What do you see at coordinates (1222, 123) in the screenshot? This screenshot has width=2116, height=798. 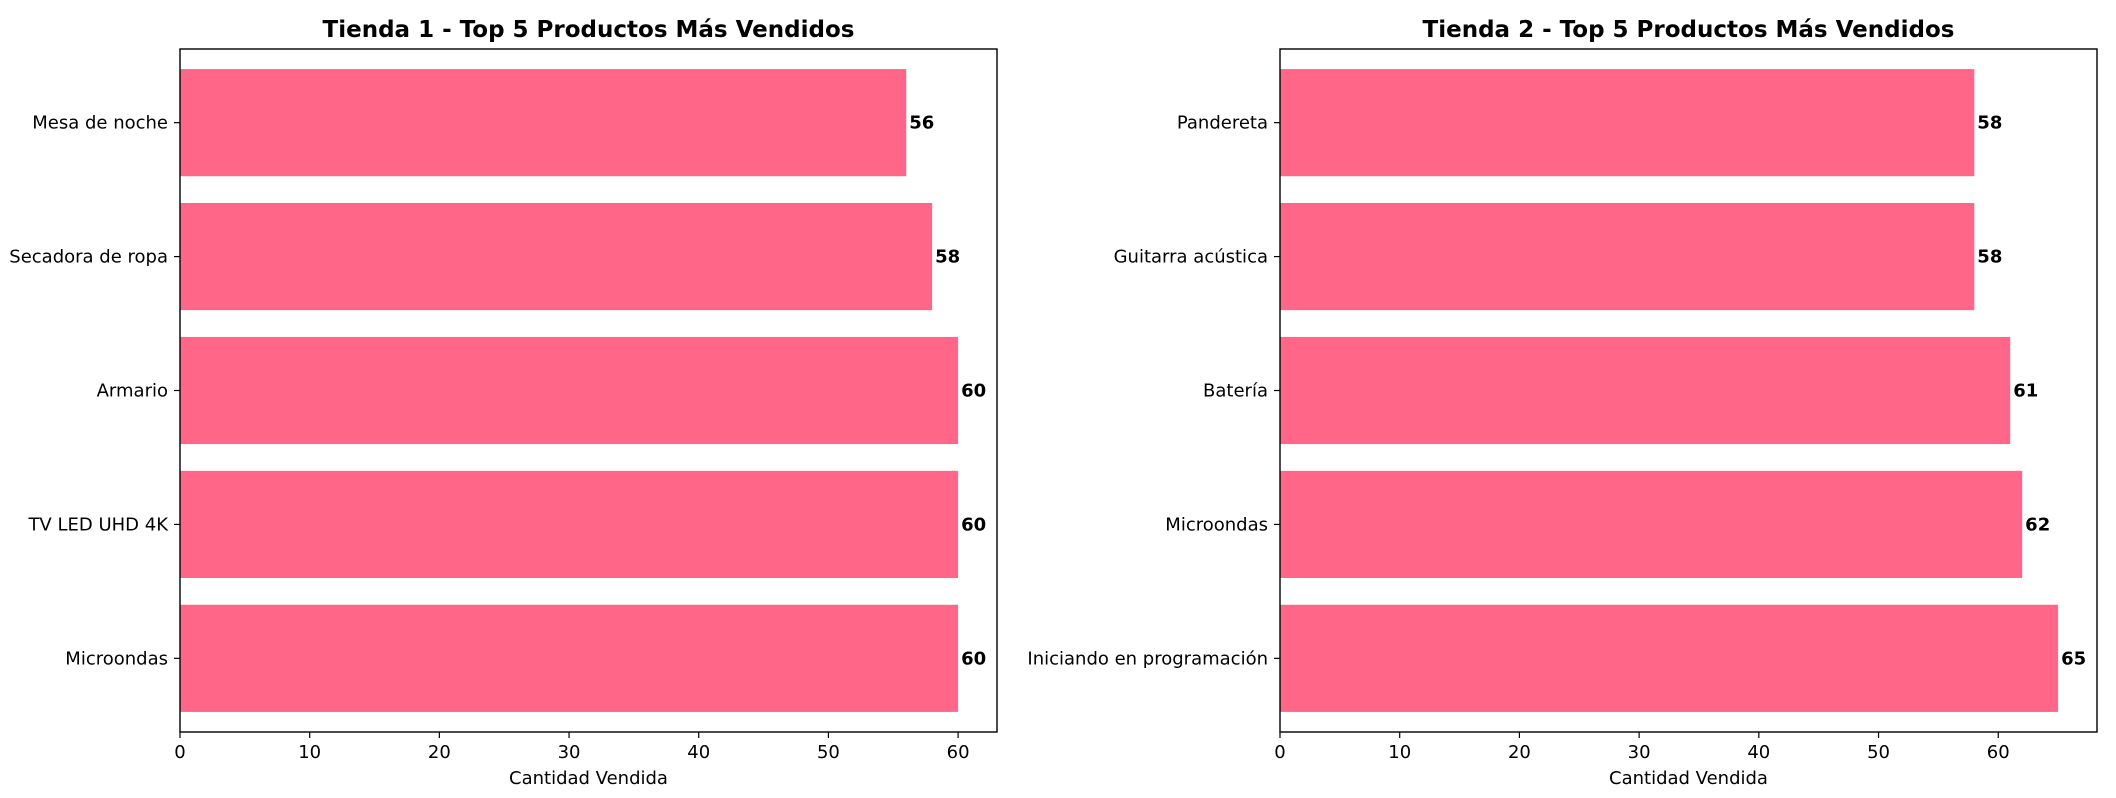 I see `category-label: Pandereta` at bounding box center [1222, 123].